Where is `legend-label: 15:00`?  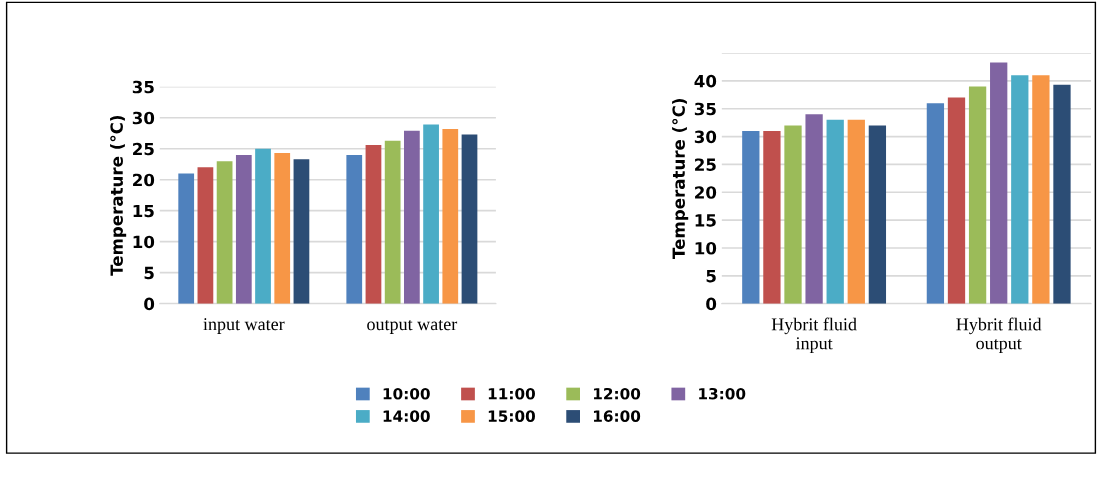 legend-label: 15:00 is located at coordinates (511, 416).